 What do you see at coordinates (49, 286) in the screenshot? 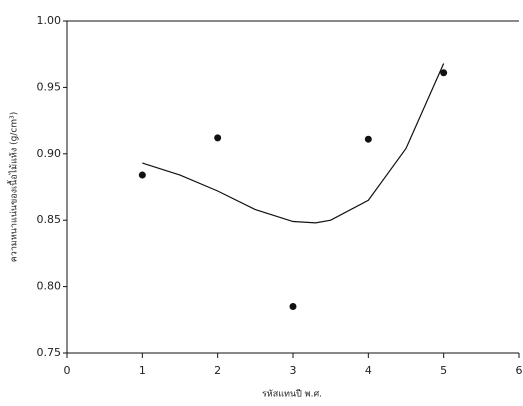
I see `y-tick-label: 0.80` at bounding box center [49, 286].